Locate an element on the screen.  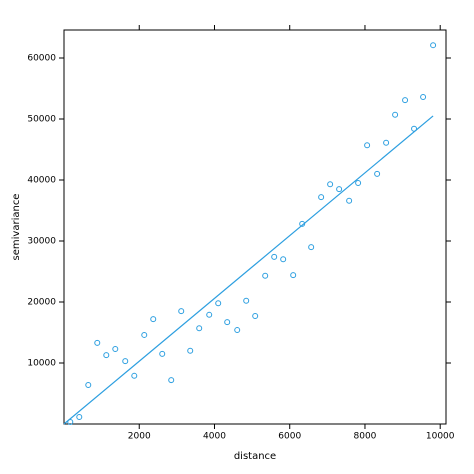
x-tick-label: 6000 is located at coordinates (289, 437).